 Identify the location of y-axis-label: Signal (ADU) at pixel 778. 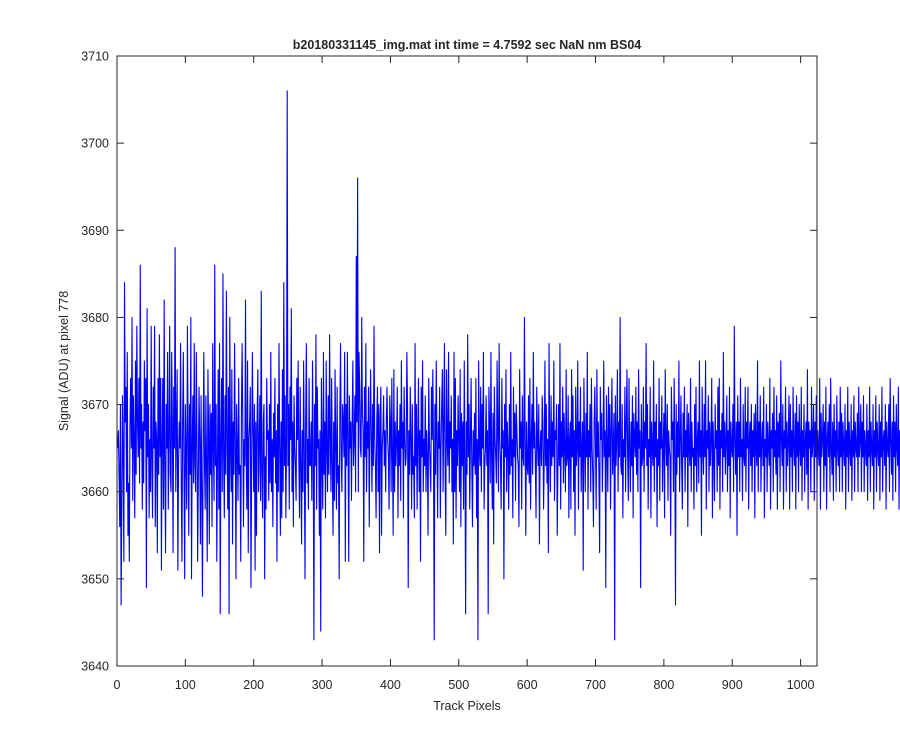
(64, 361).